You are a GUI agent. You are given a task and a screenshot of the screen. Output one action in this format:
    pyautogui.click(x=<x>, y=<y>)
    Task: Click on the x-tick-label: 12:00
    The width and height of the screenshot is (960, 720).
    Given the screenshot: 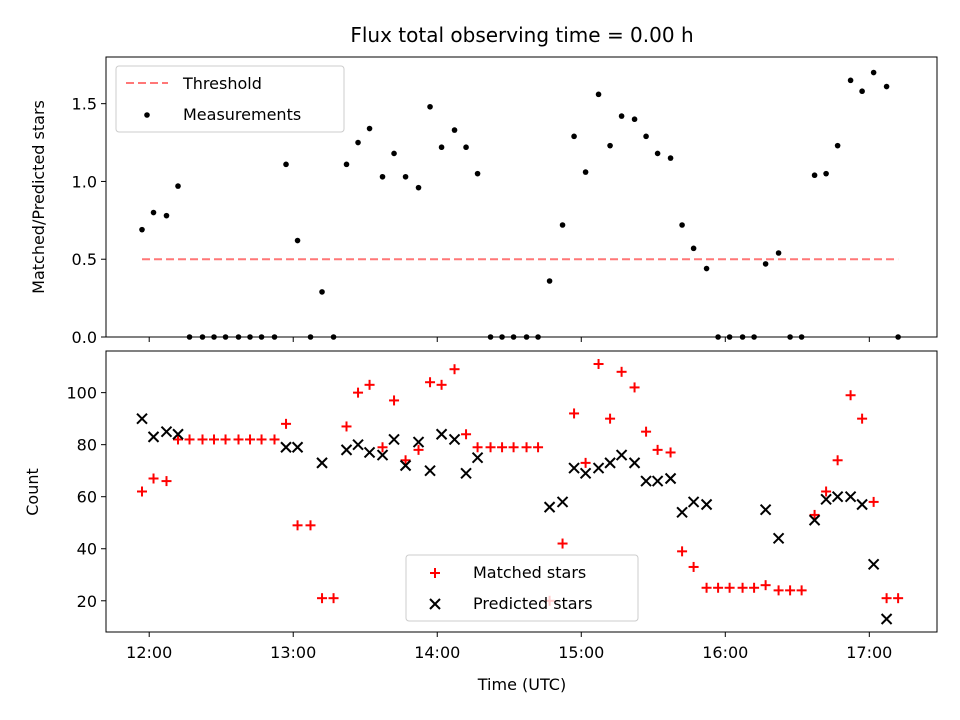 What is the action you would take?
    pyautogui.click(x=149, y=652)
    